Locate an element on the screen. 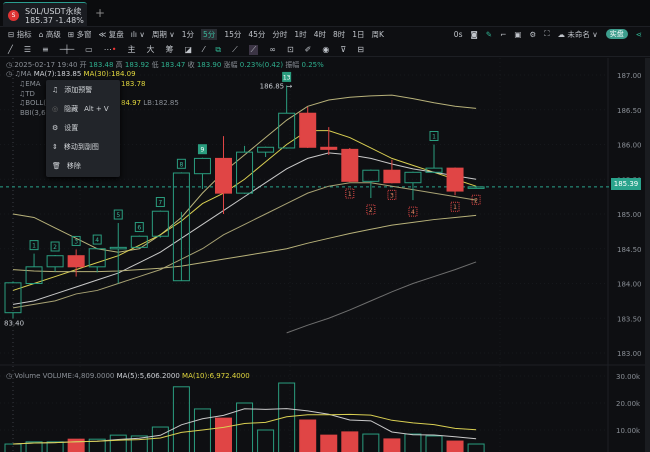 This screenshot has width=650, height=452. menu-remove: 🗑 移除 is located at coordinates (66, 166).